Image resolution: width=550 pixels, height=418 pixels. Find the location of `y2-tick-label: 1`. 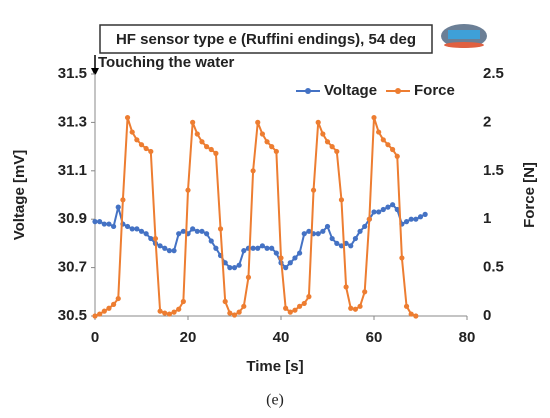

y2-tick-label: 1 is located at coordinates (487, 218).